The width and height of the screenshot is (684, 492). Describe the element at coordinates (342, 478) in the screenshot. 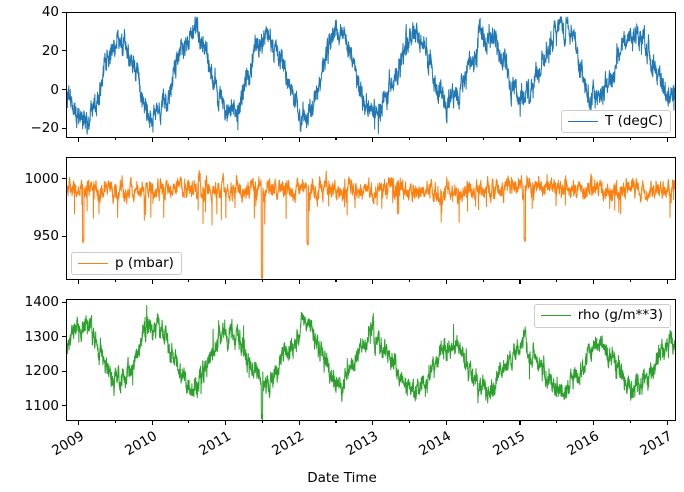

I see `x-axis-label: Date Time` at that location.